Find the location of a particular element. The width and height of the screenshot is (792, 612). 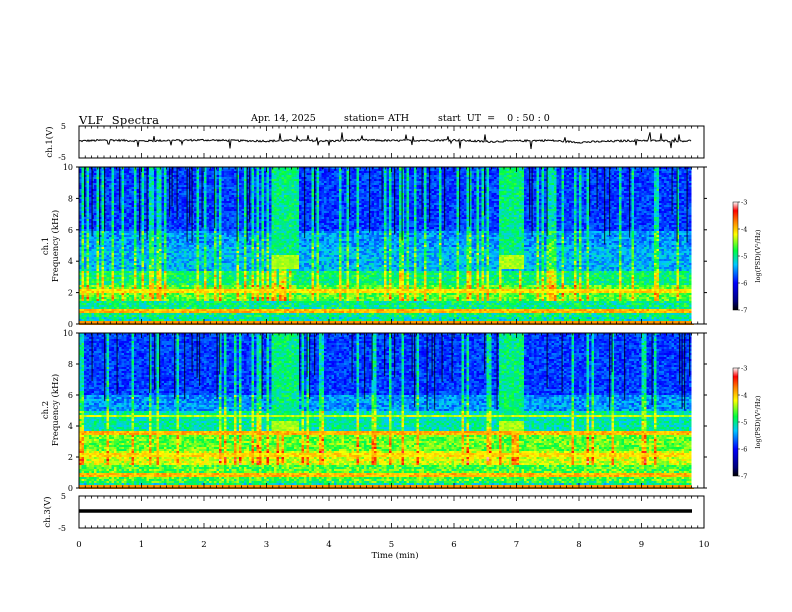

ch1-spec-ylabel-top: ch.1 is located at coordinates (46, 246).